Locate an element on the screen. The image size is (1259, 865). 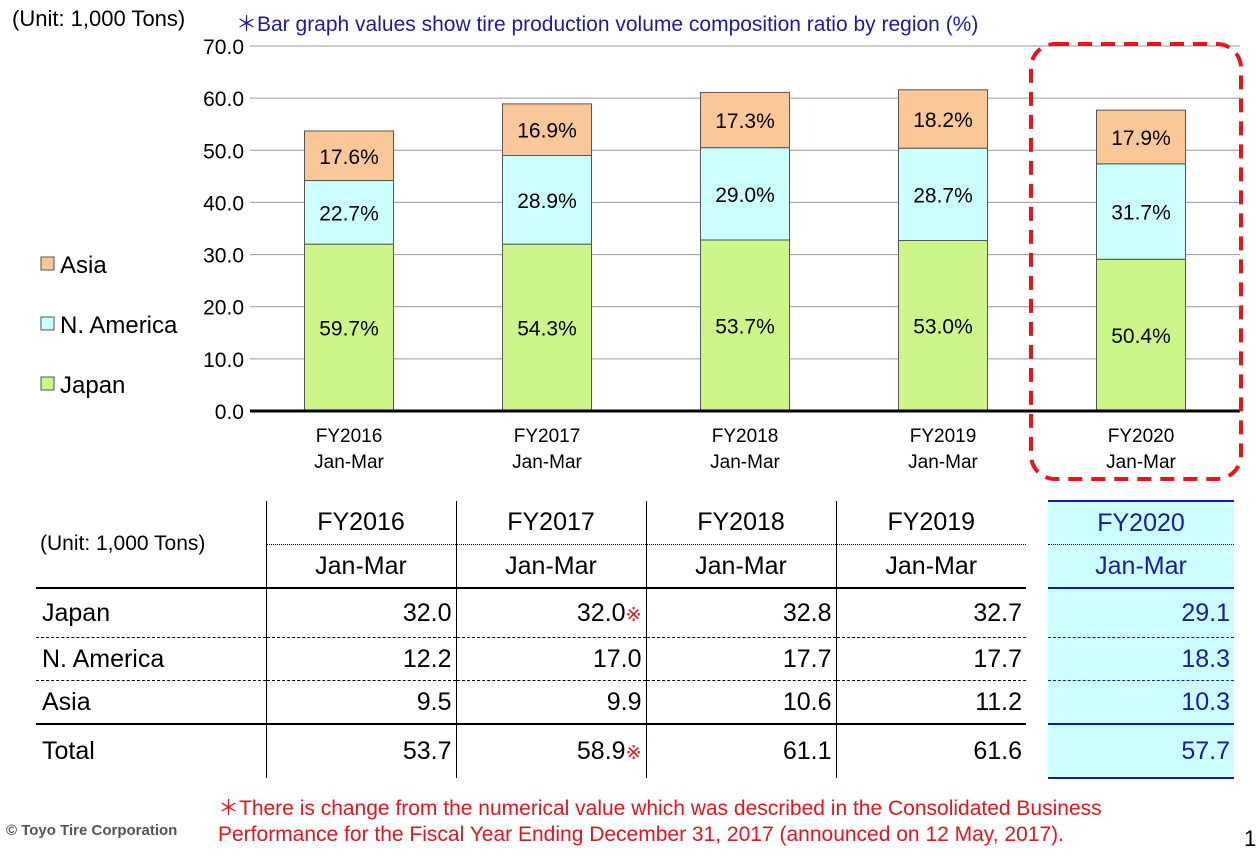
table-value-text: 58.9 is located at coordinates (601, 751).